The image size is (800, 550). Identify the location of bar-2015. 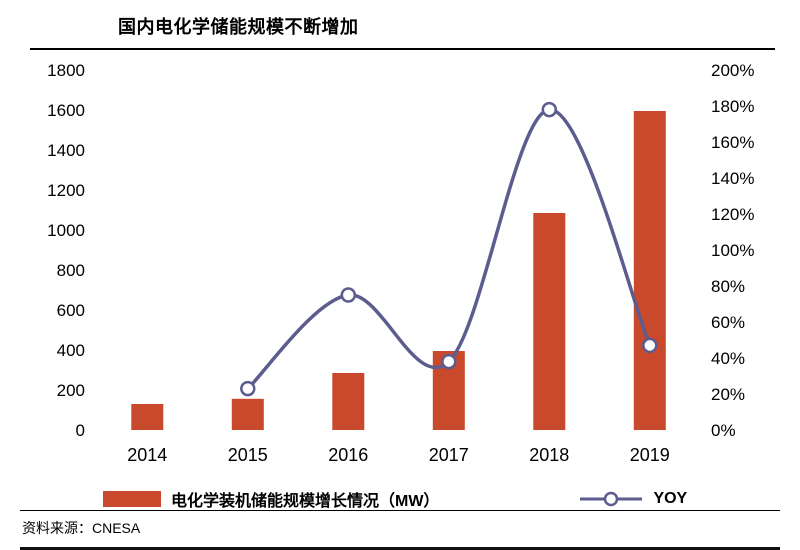
(247, 414).